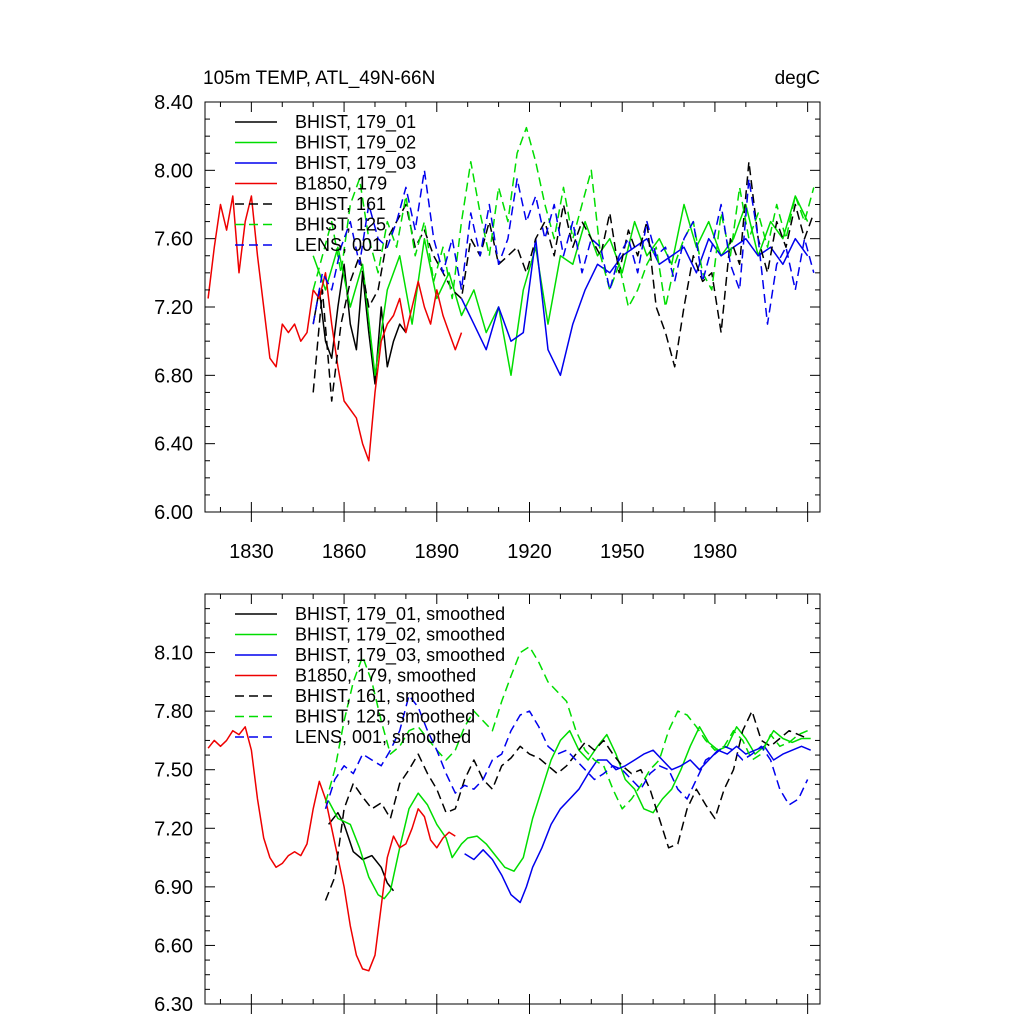  Describe the element at coordinates (797, 78) in the screenshot. I see `units-label: degC` at that location.